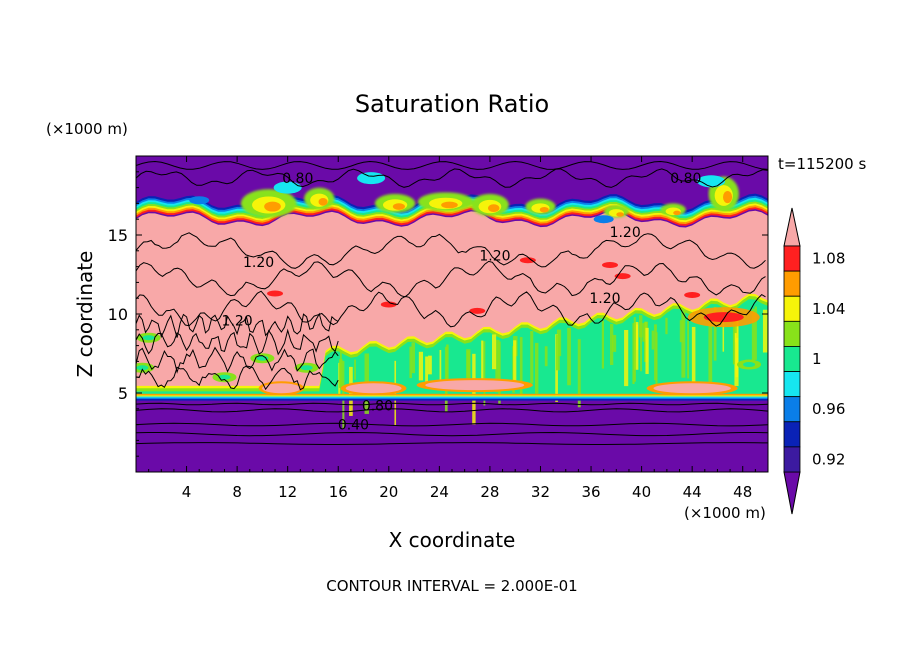 The height and width of the screenshot is (658, 904). Describe the element at coordinates (792, 227) in the screenshot. I see `colorbar-top-arrow` at that location.